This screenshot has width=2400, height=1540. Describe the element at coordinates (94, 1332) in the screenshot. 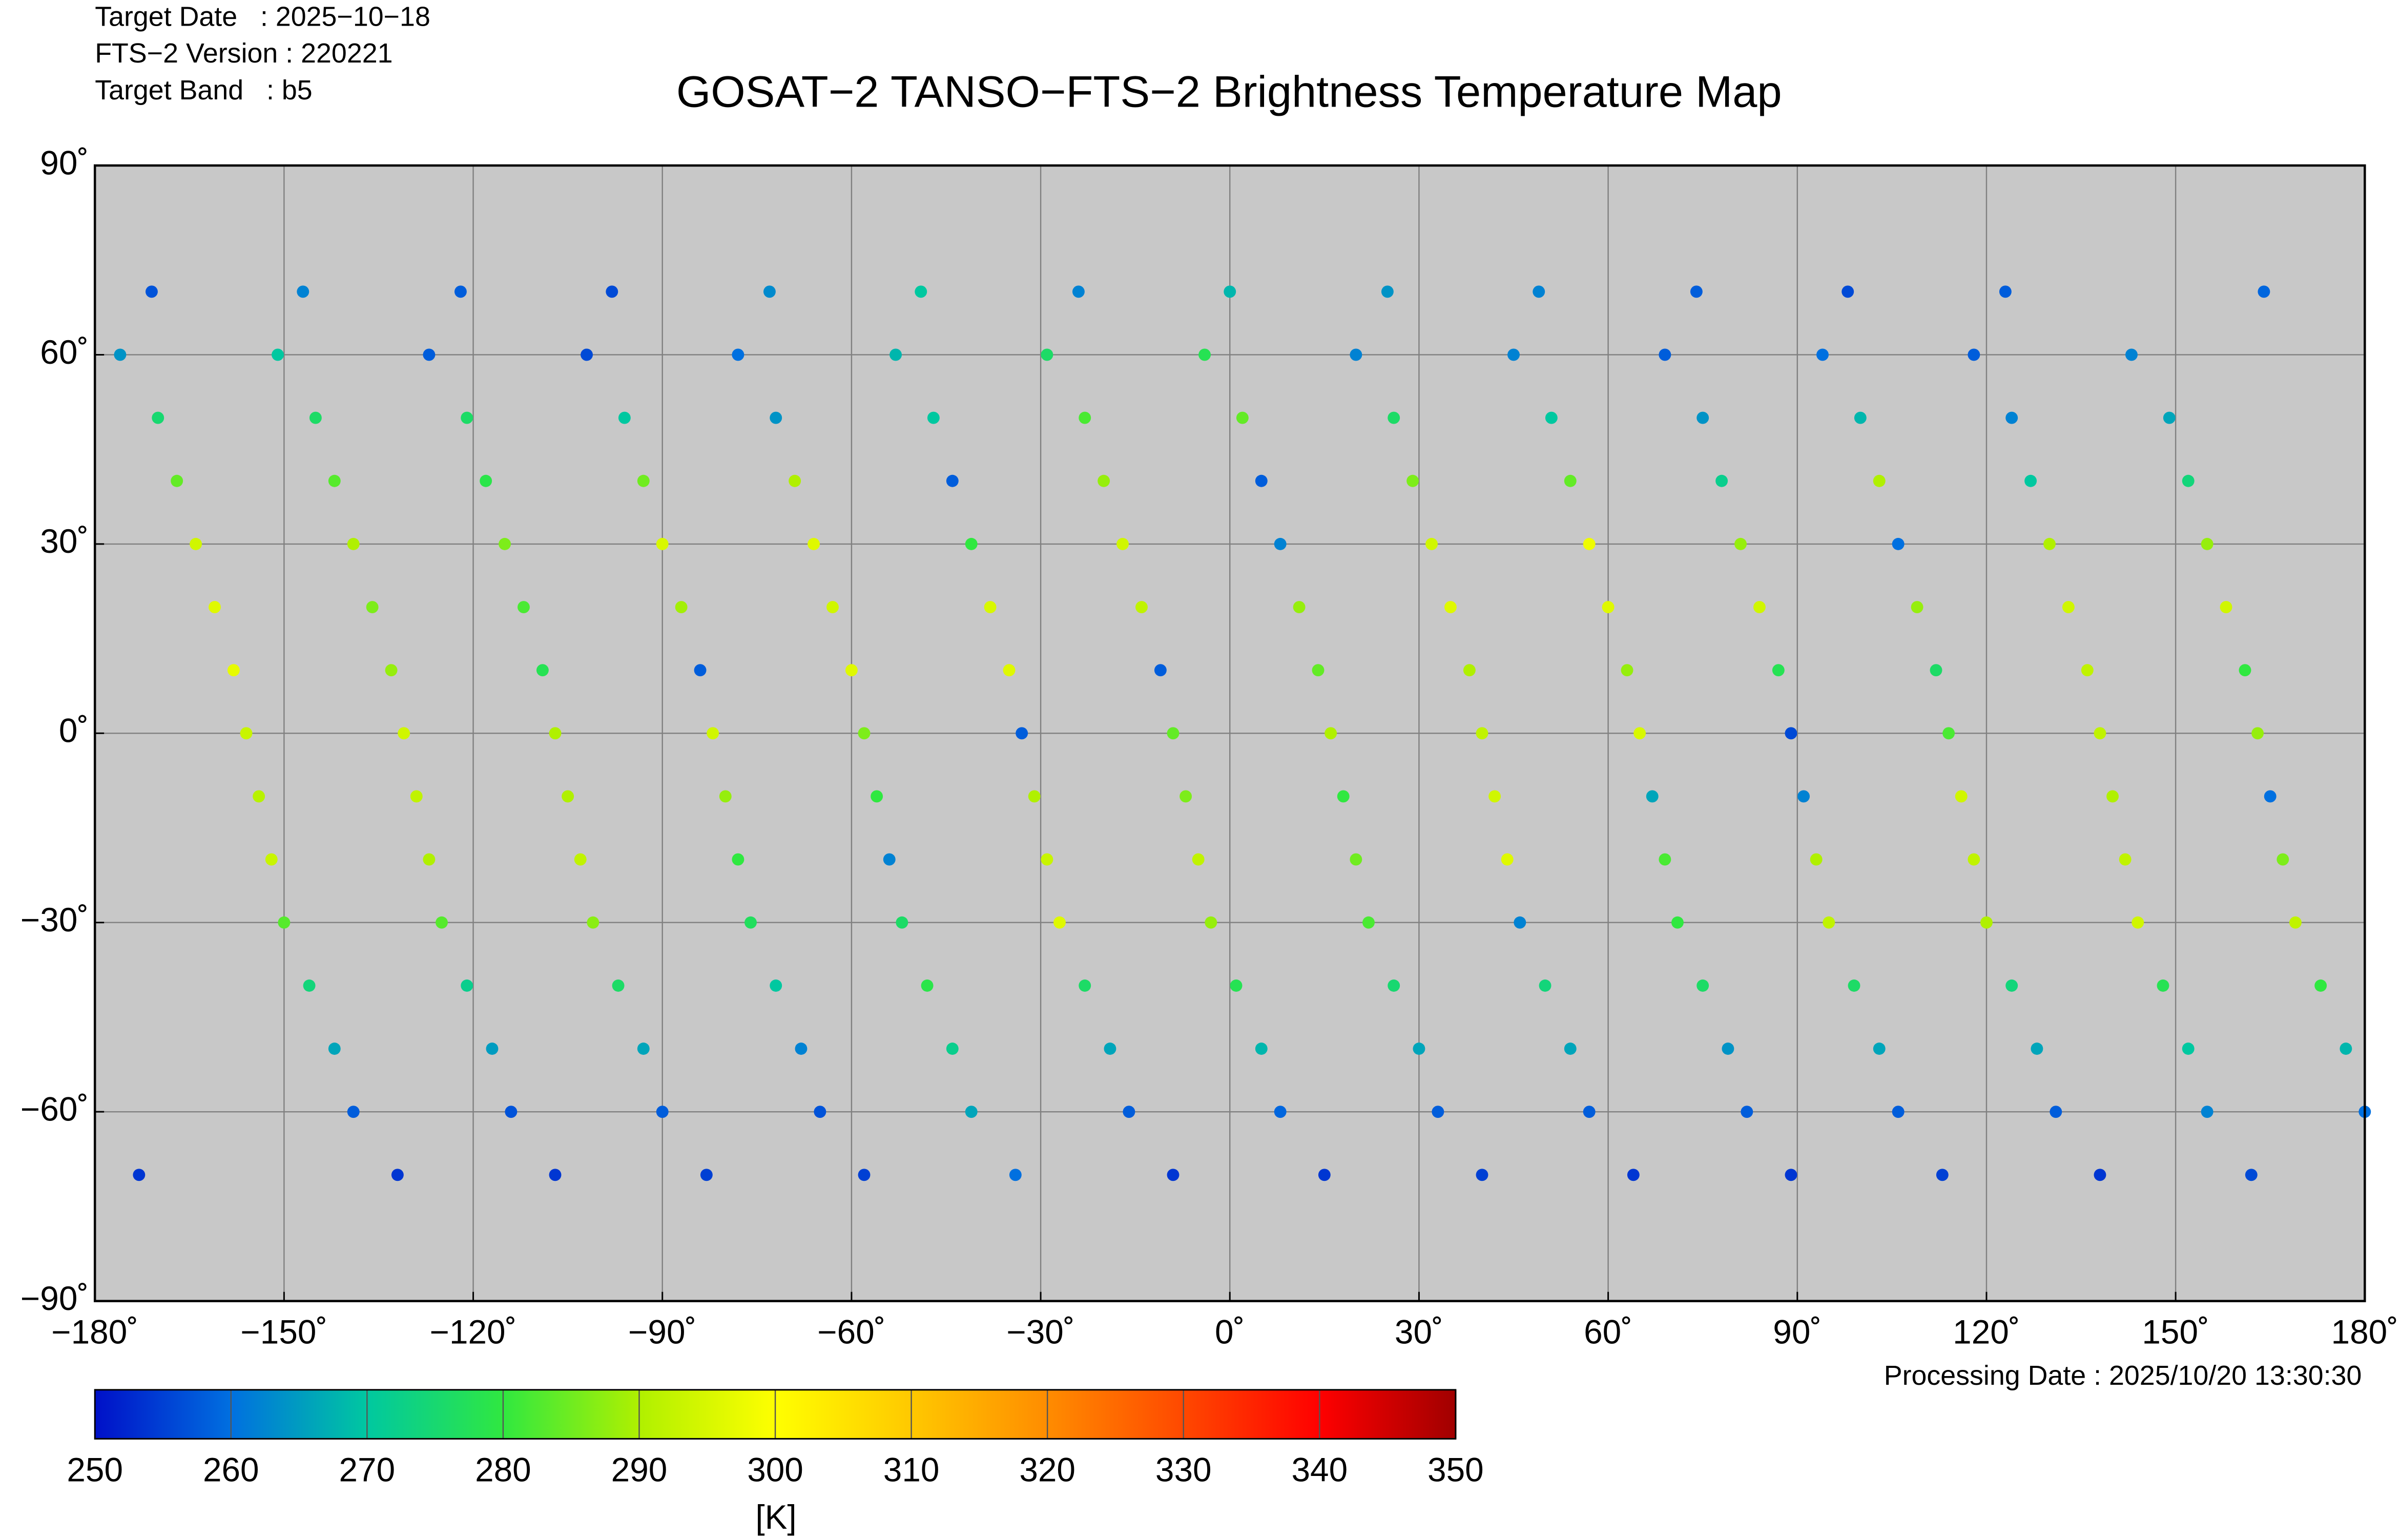

I see `x-tick-label: −180˚` at that location.